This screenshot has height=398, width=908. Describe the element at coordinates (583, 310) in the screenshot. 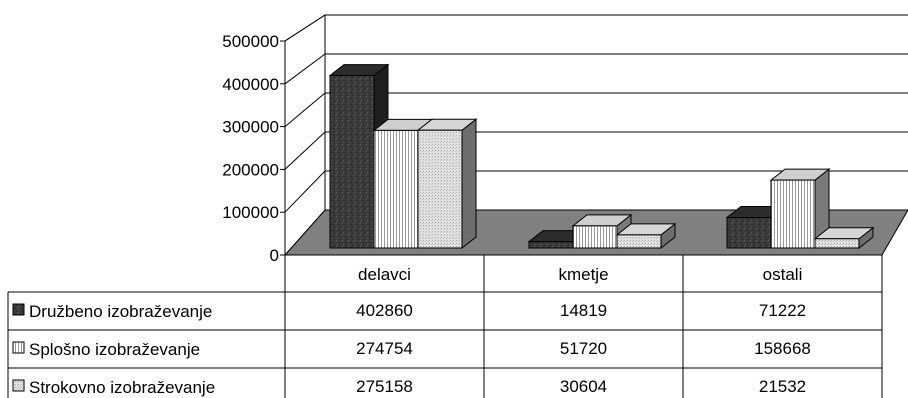

I see `data-label: 14819` at that location.